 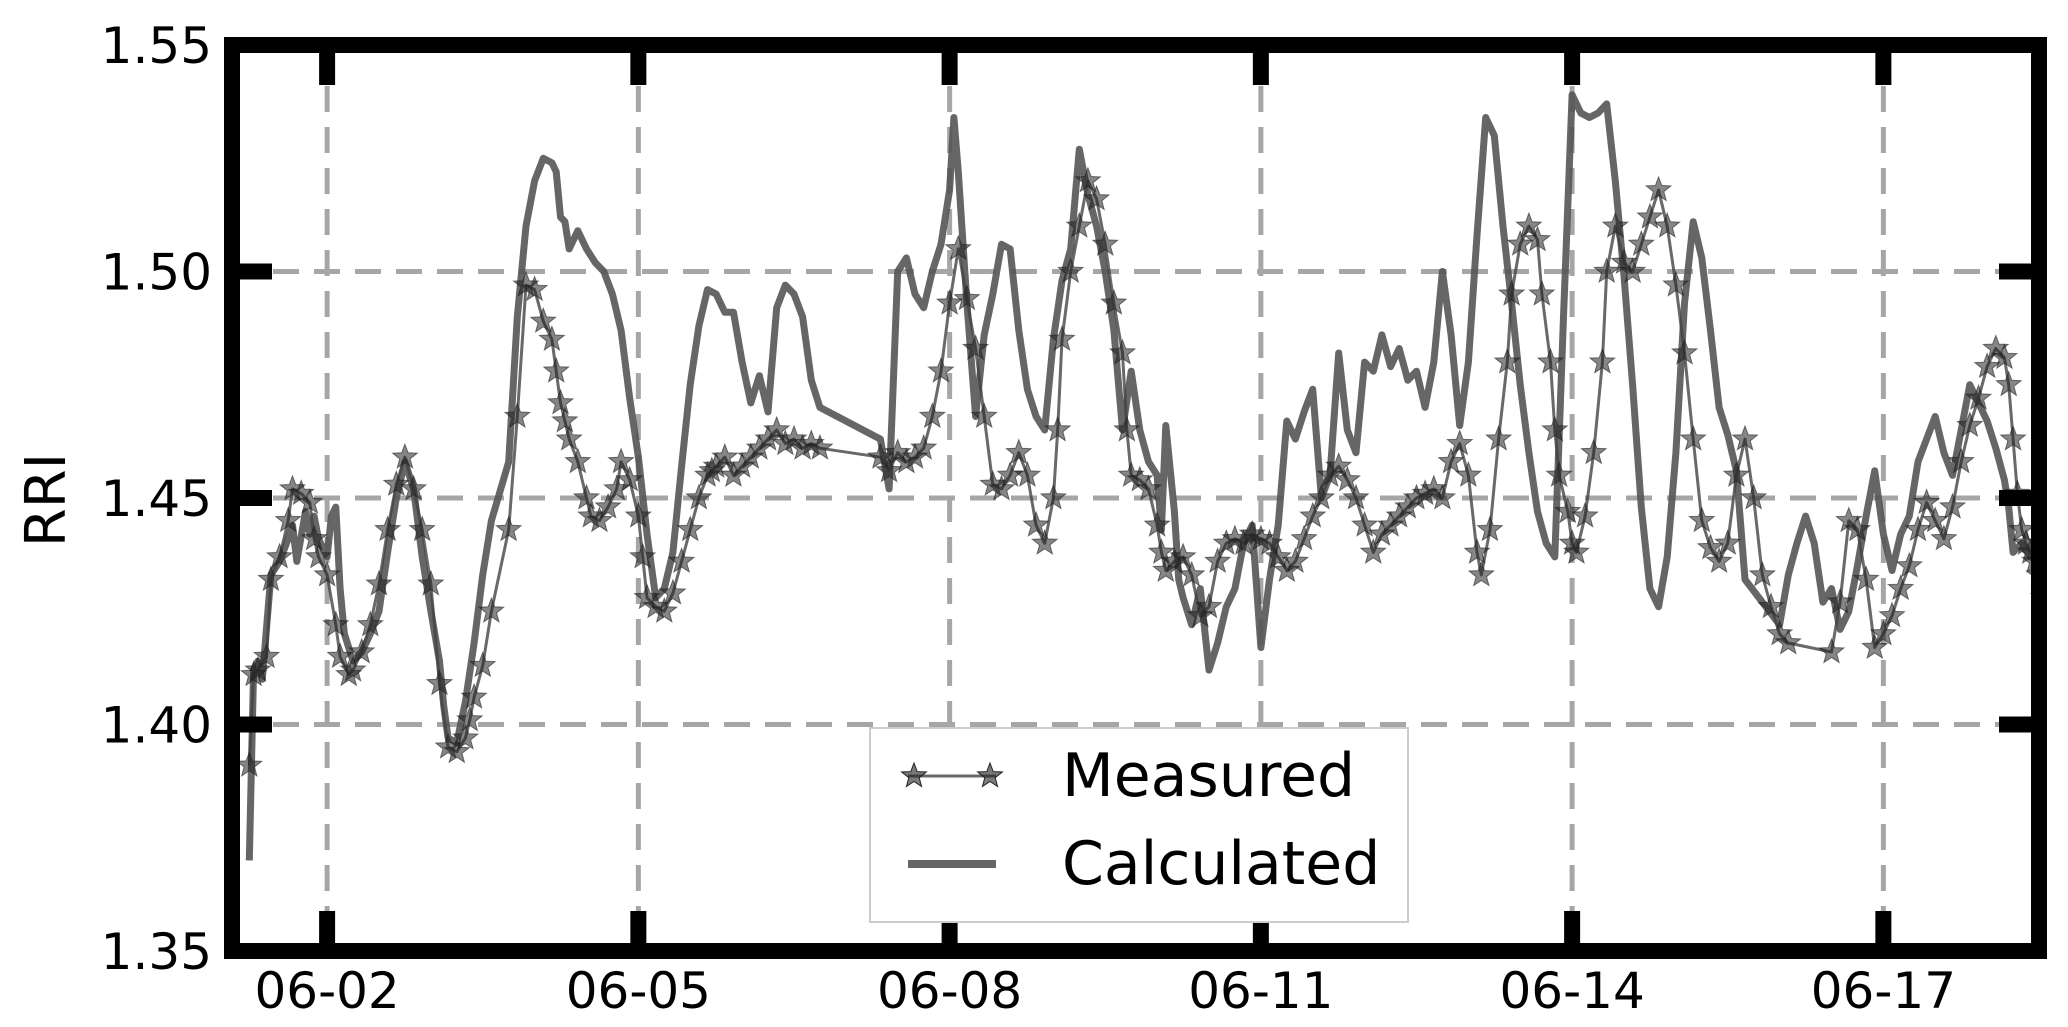 What do you see at coordinates (952, 774) in the screenshot?
I see `legend-measured-markers` at bounding box center [952, 774].